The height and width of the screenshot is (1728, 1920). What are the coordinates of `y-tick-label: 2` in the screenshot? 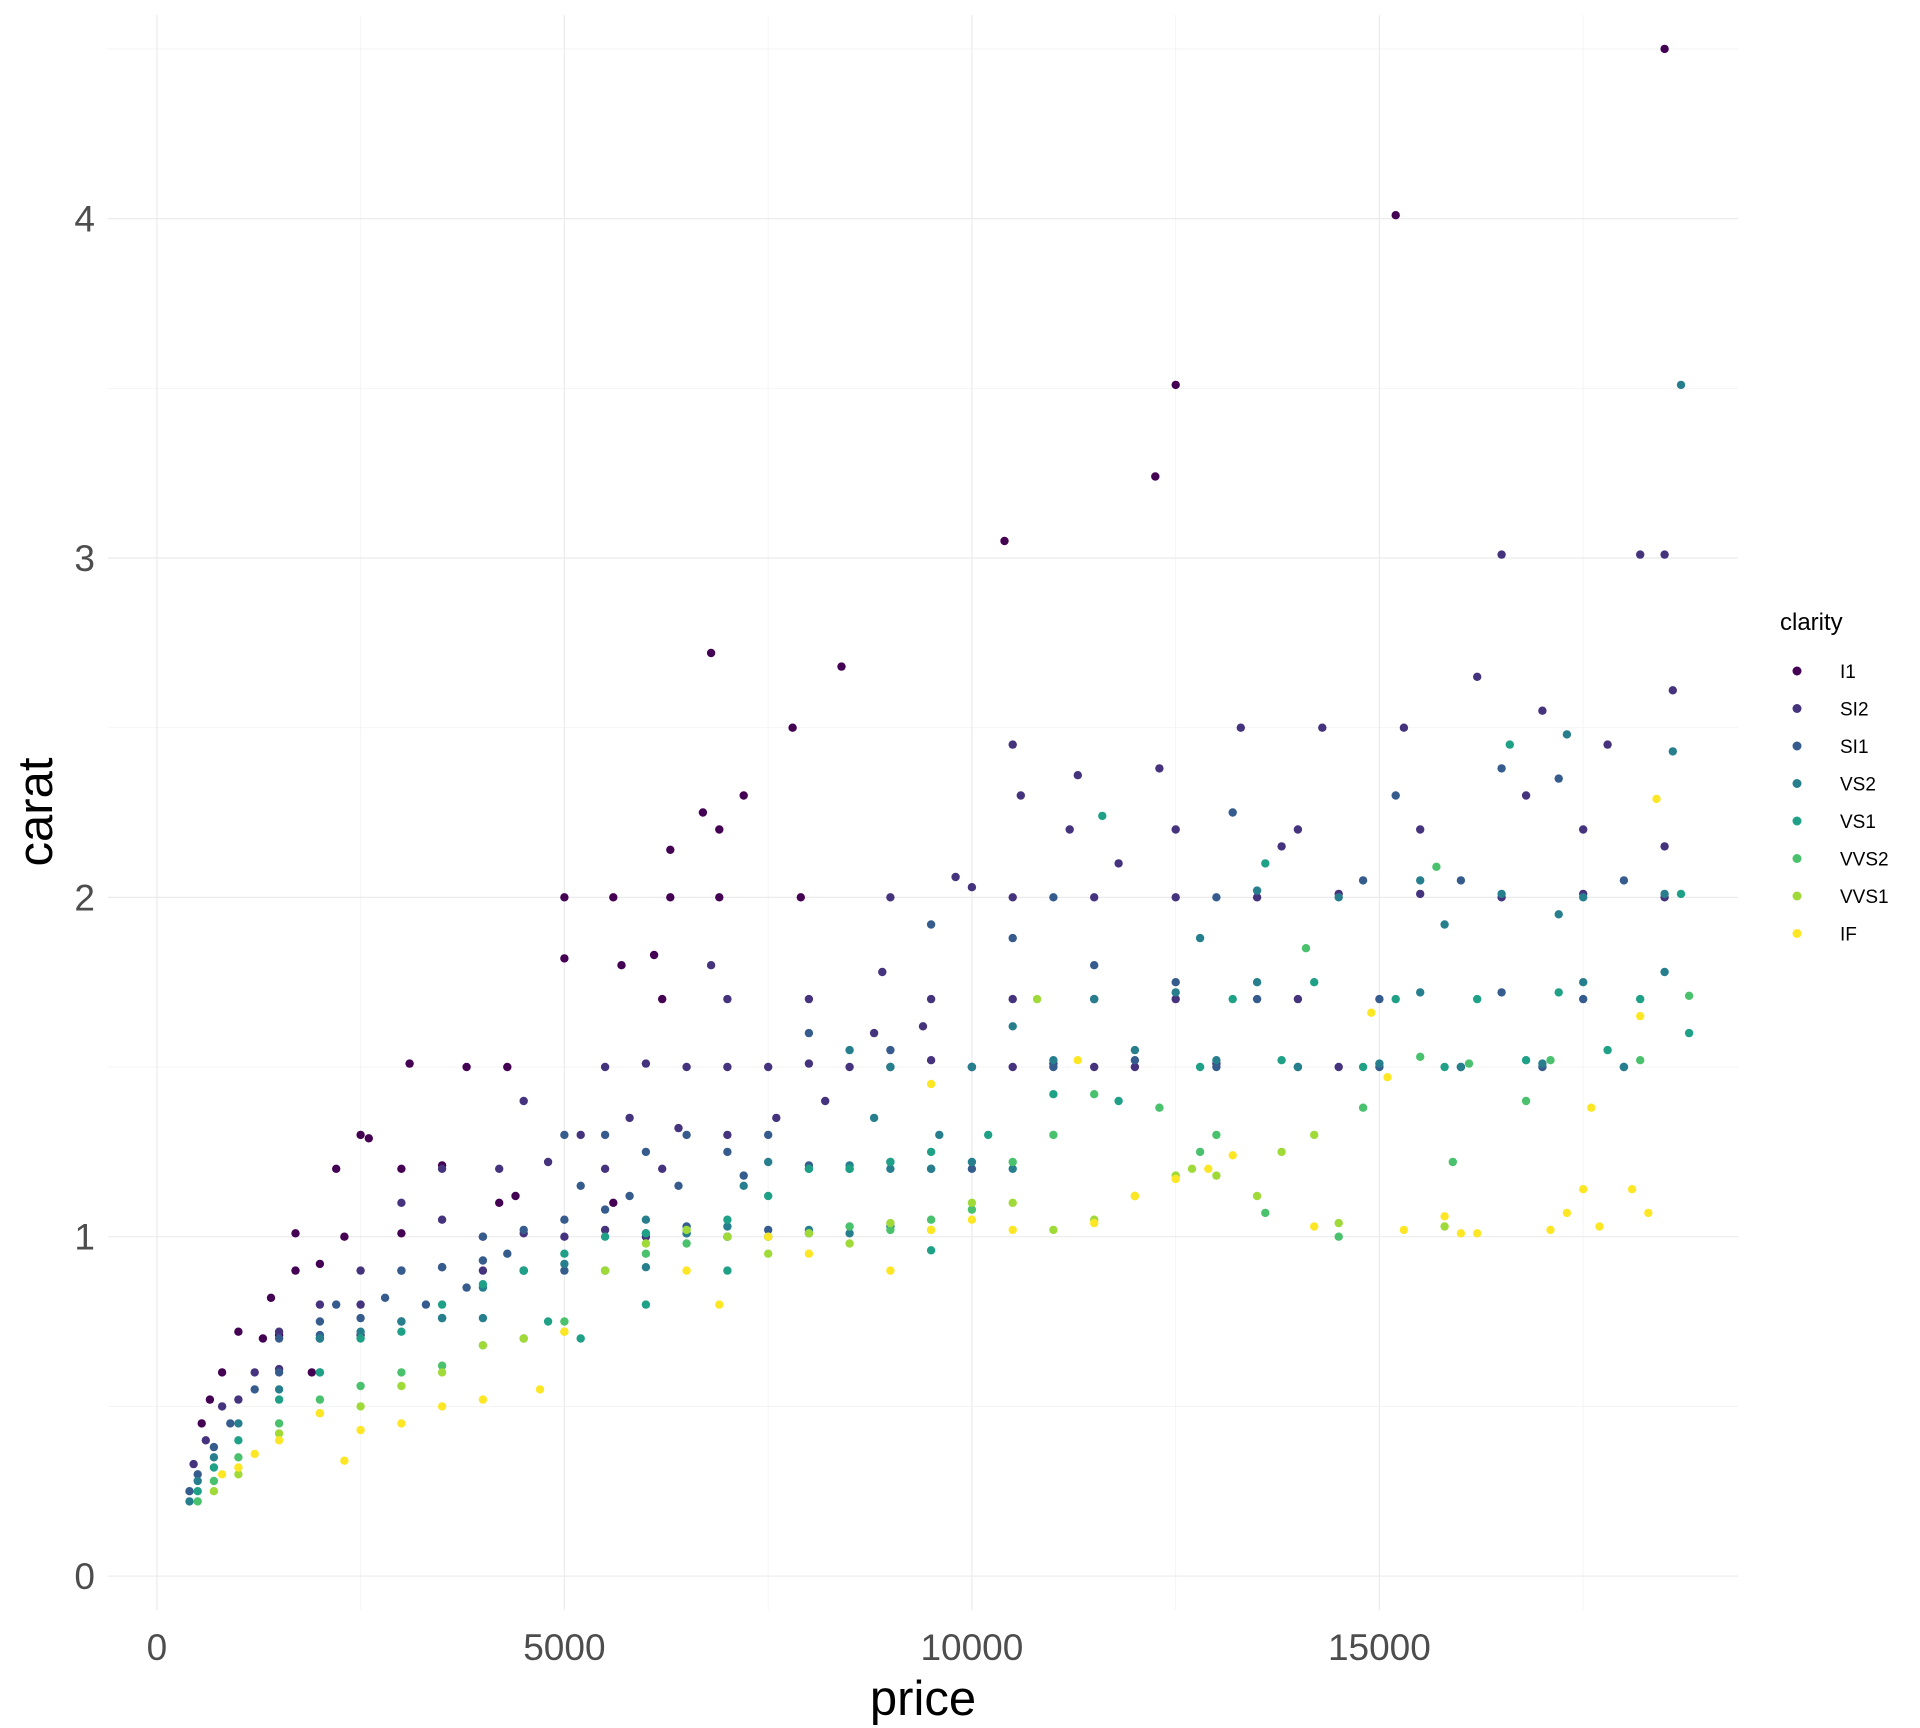 It's located at (84, 897).